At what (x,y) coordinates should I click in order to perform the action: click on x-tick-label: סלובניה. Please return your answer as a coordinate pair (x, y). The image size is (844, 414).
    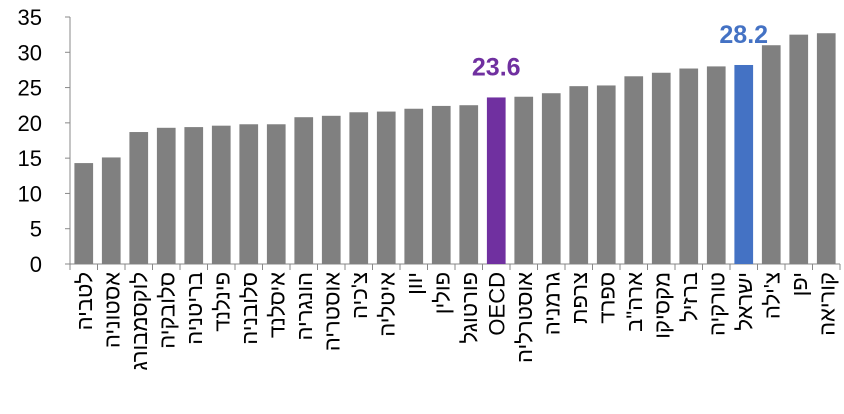
    Looking at the image, I should click on (249, 308).